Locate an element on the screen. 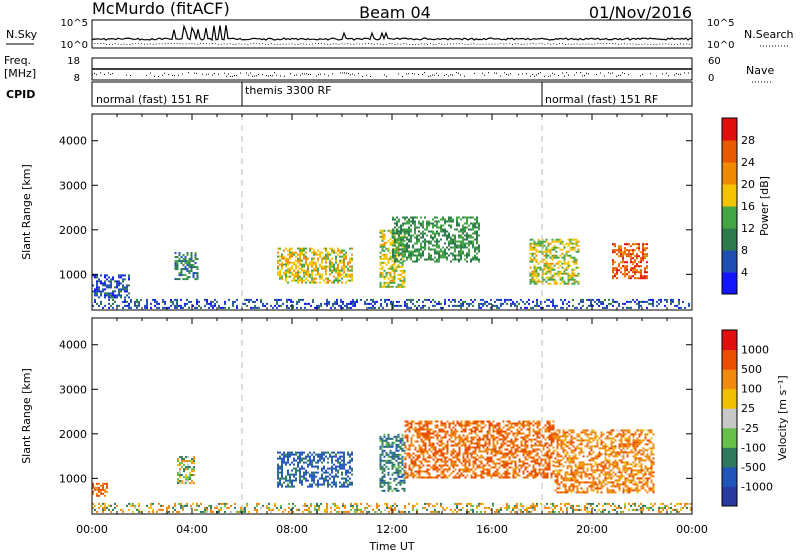 This screenshot has width=800, height=554. velocity-cells is located at coordinates (392, 466).